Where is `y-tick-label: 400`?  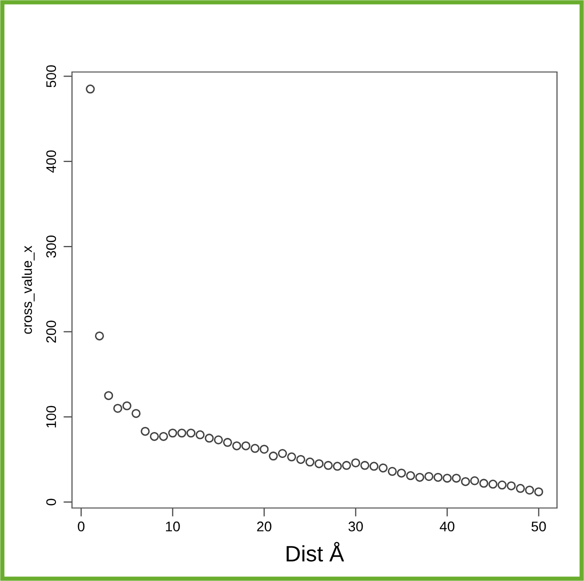 y-tick-label: 400 is located at coordinates (51, 161).